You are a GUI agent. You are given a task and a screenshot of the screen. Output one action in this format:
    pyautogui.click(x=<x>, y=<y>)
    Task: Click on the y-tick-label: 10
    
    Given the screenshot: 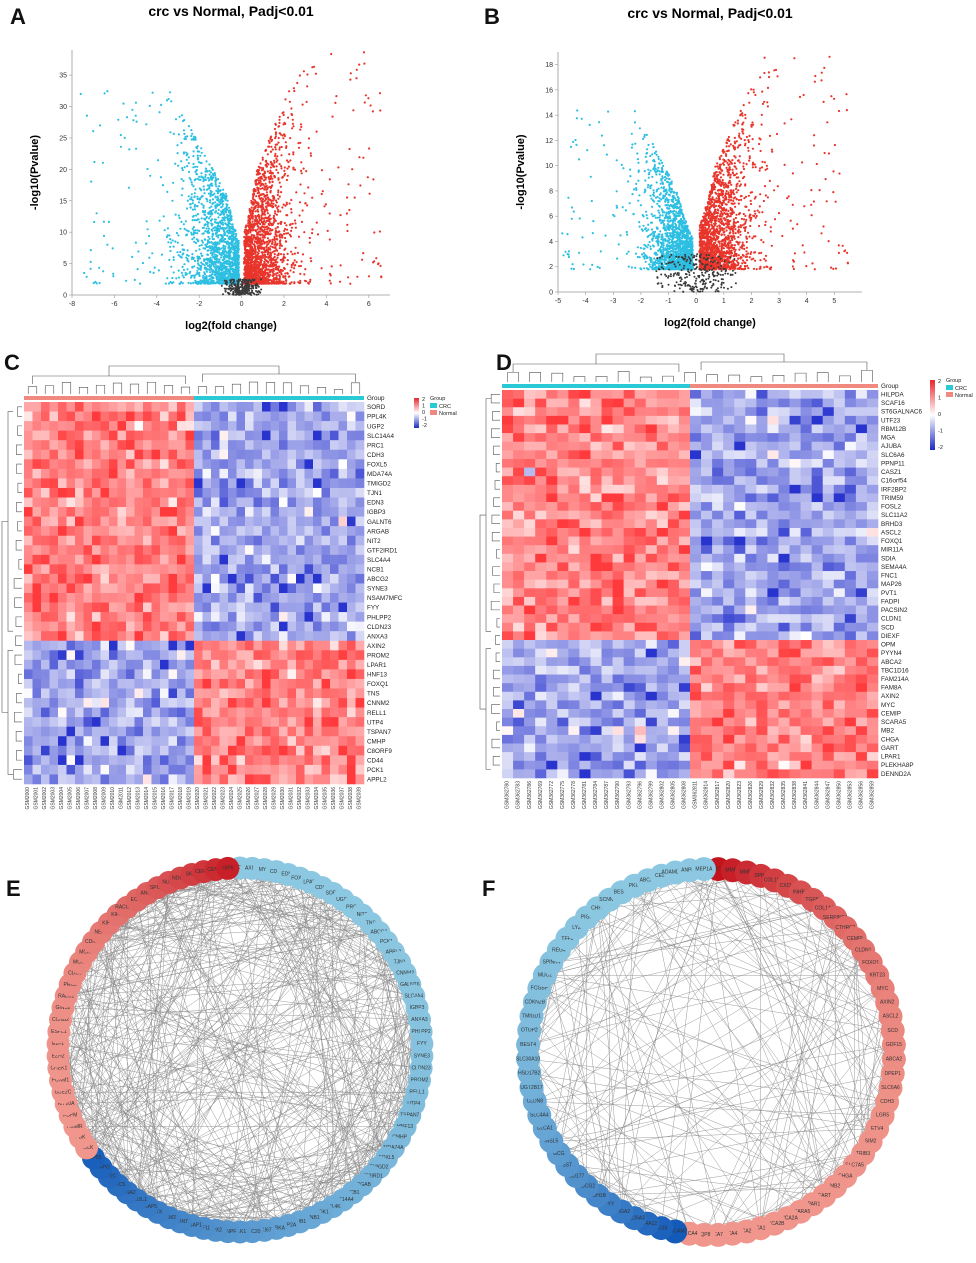 What is the action you would take?
    pyautogui.click(x=549, y=166)
    